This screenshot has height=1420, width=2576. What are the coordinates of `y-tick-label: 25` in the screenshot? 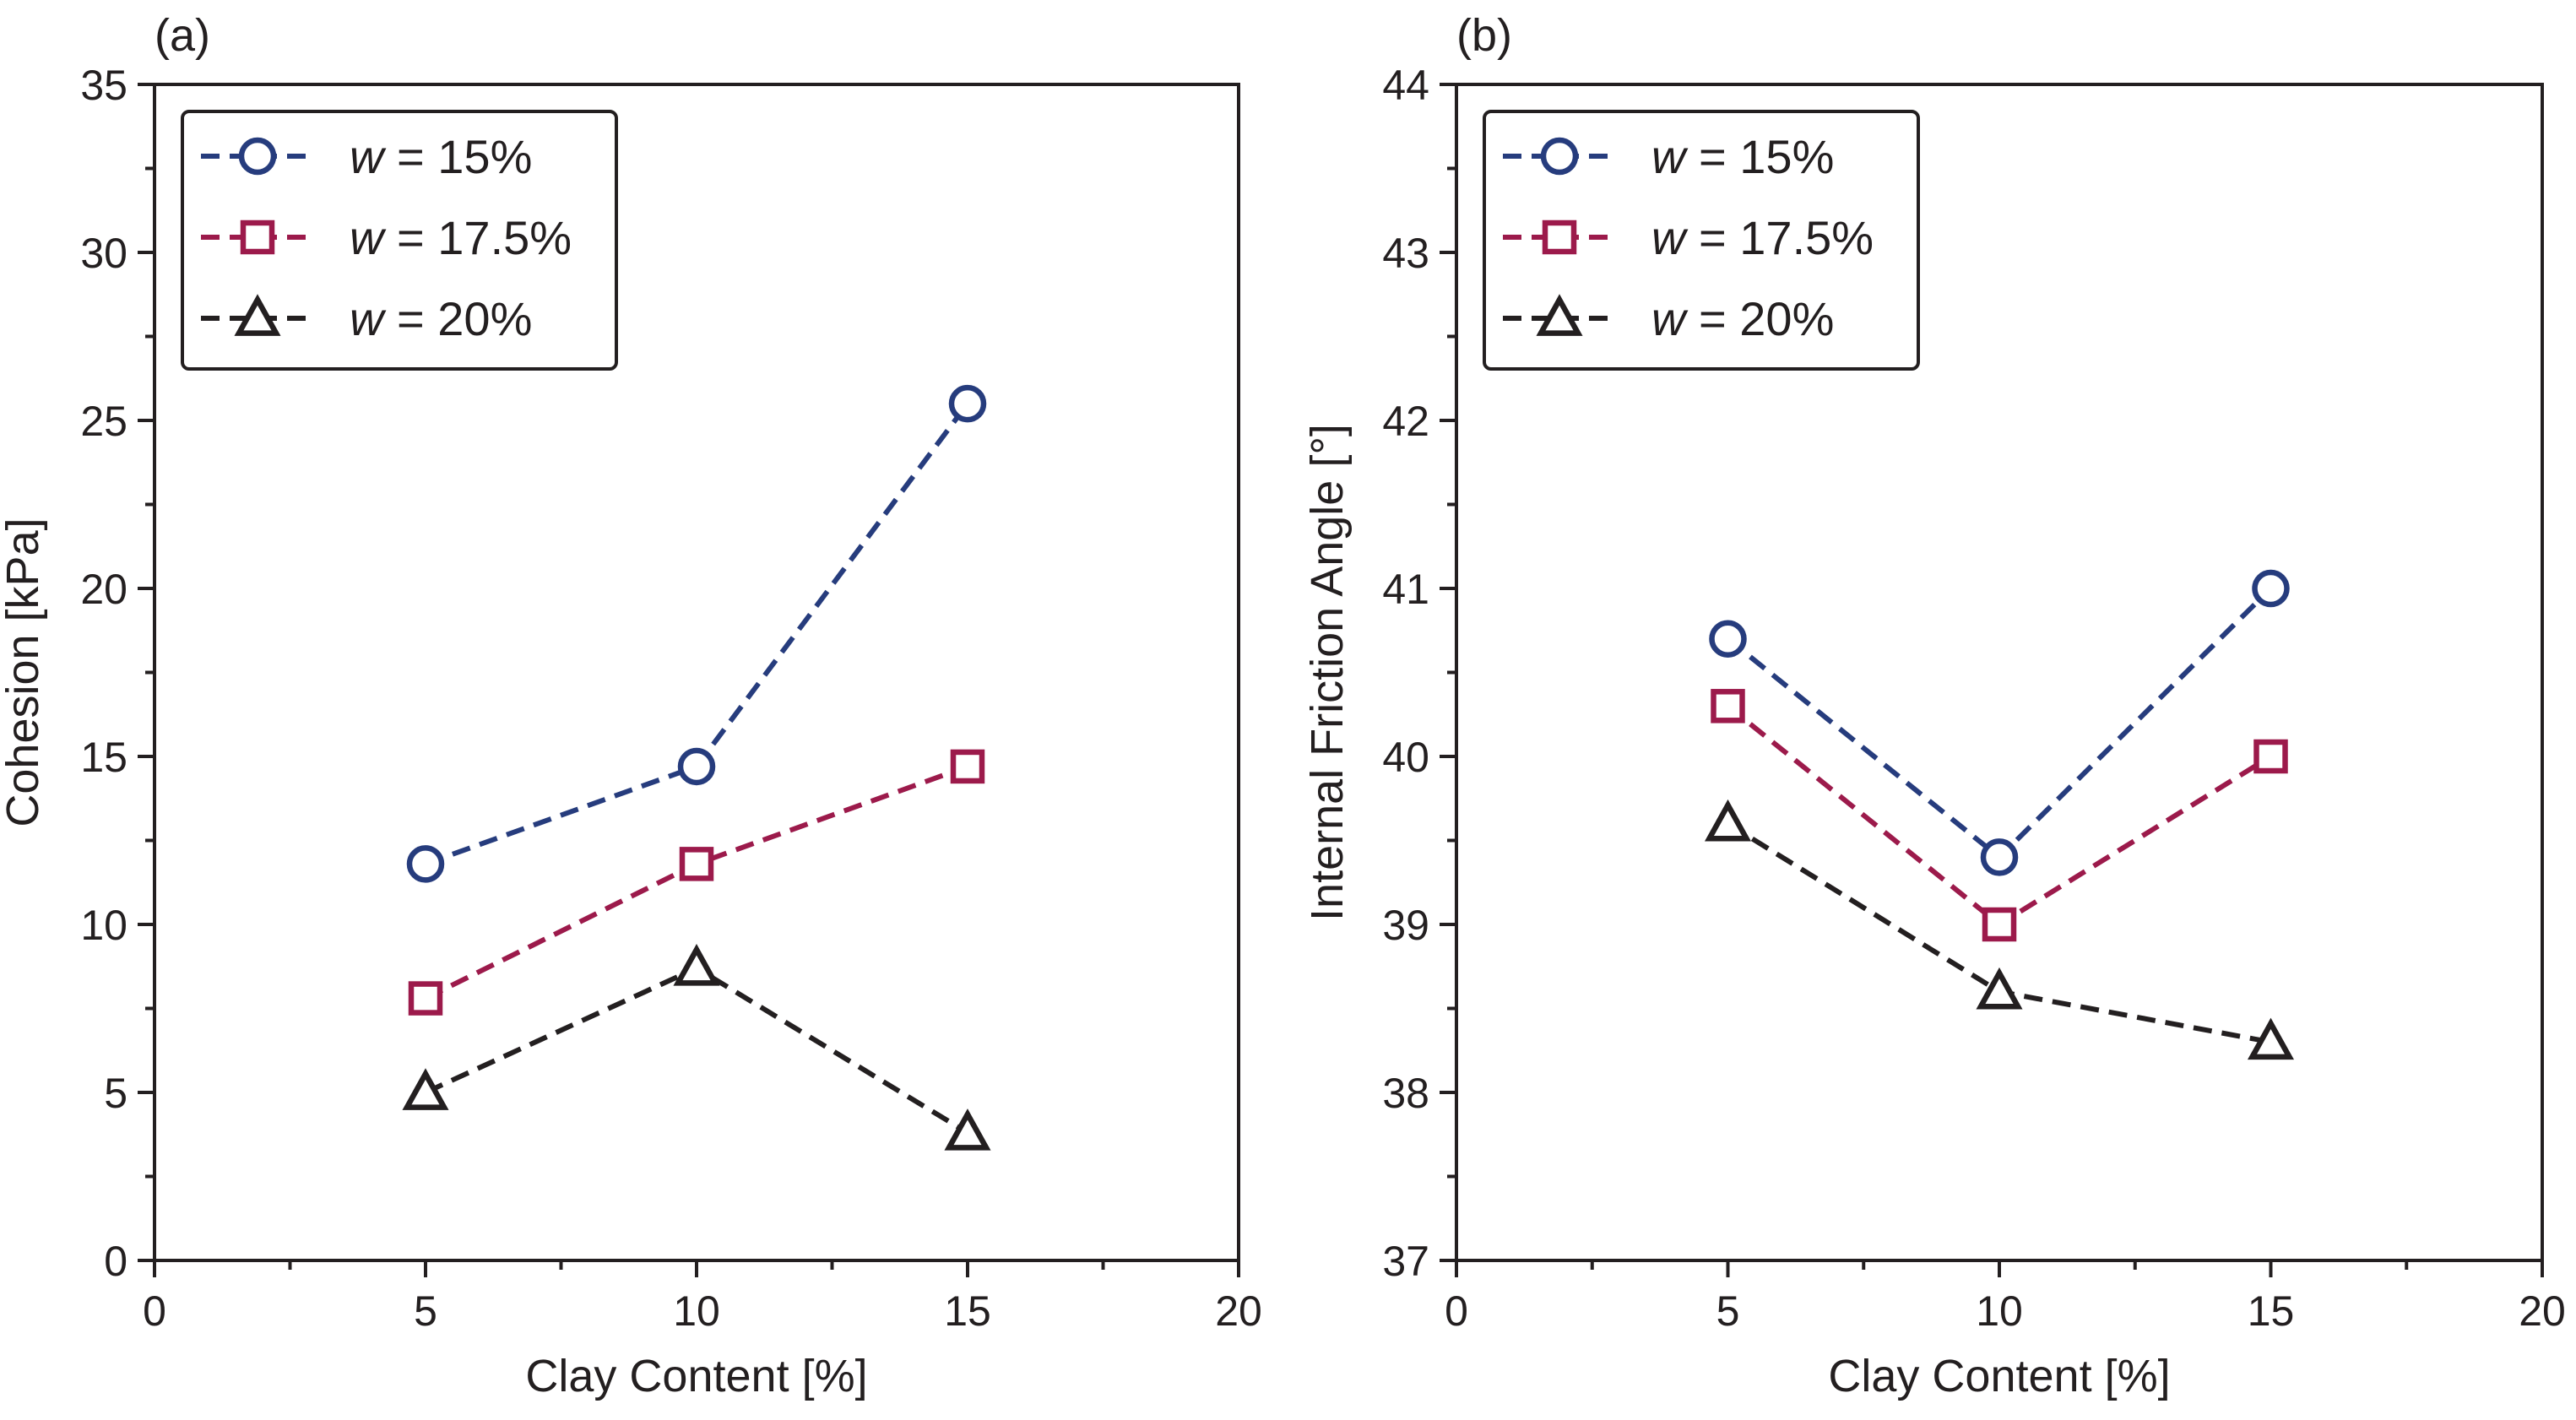 It's located at (103, 421).